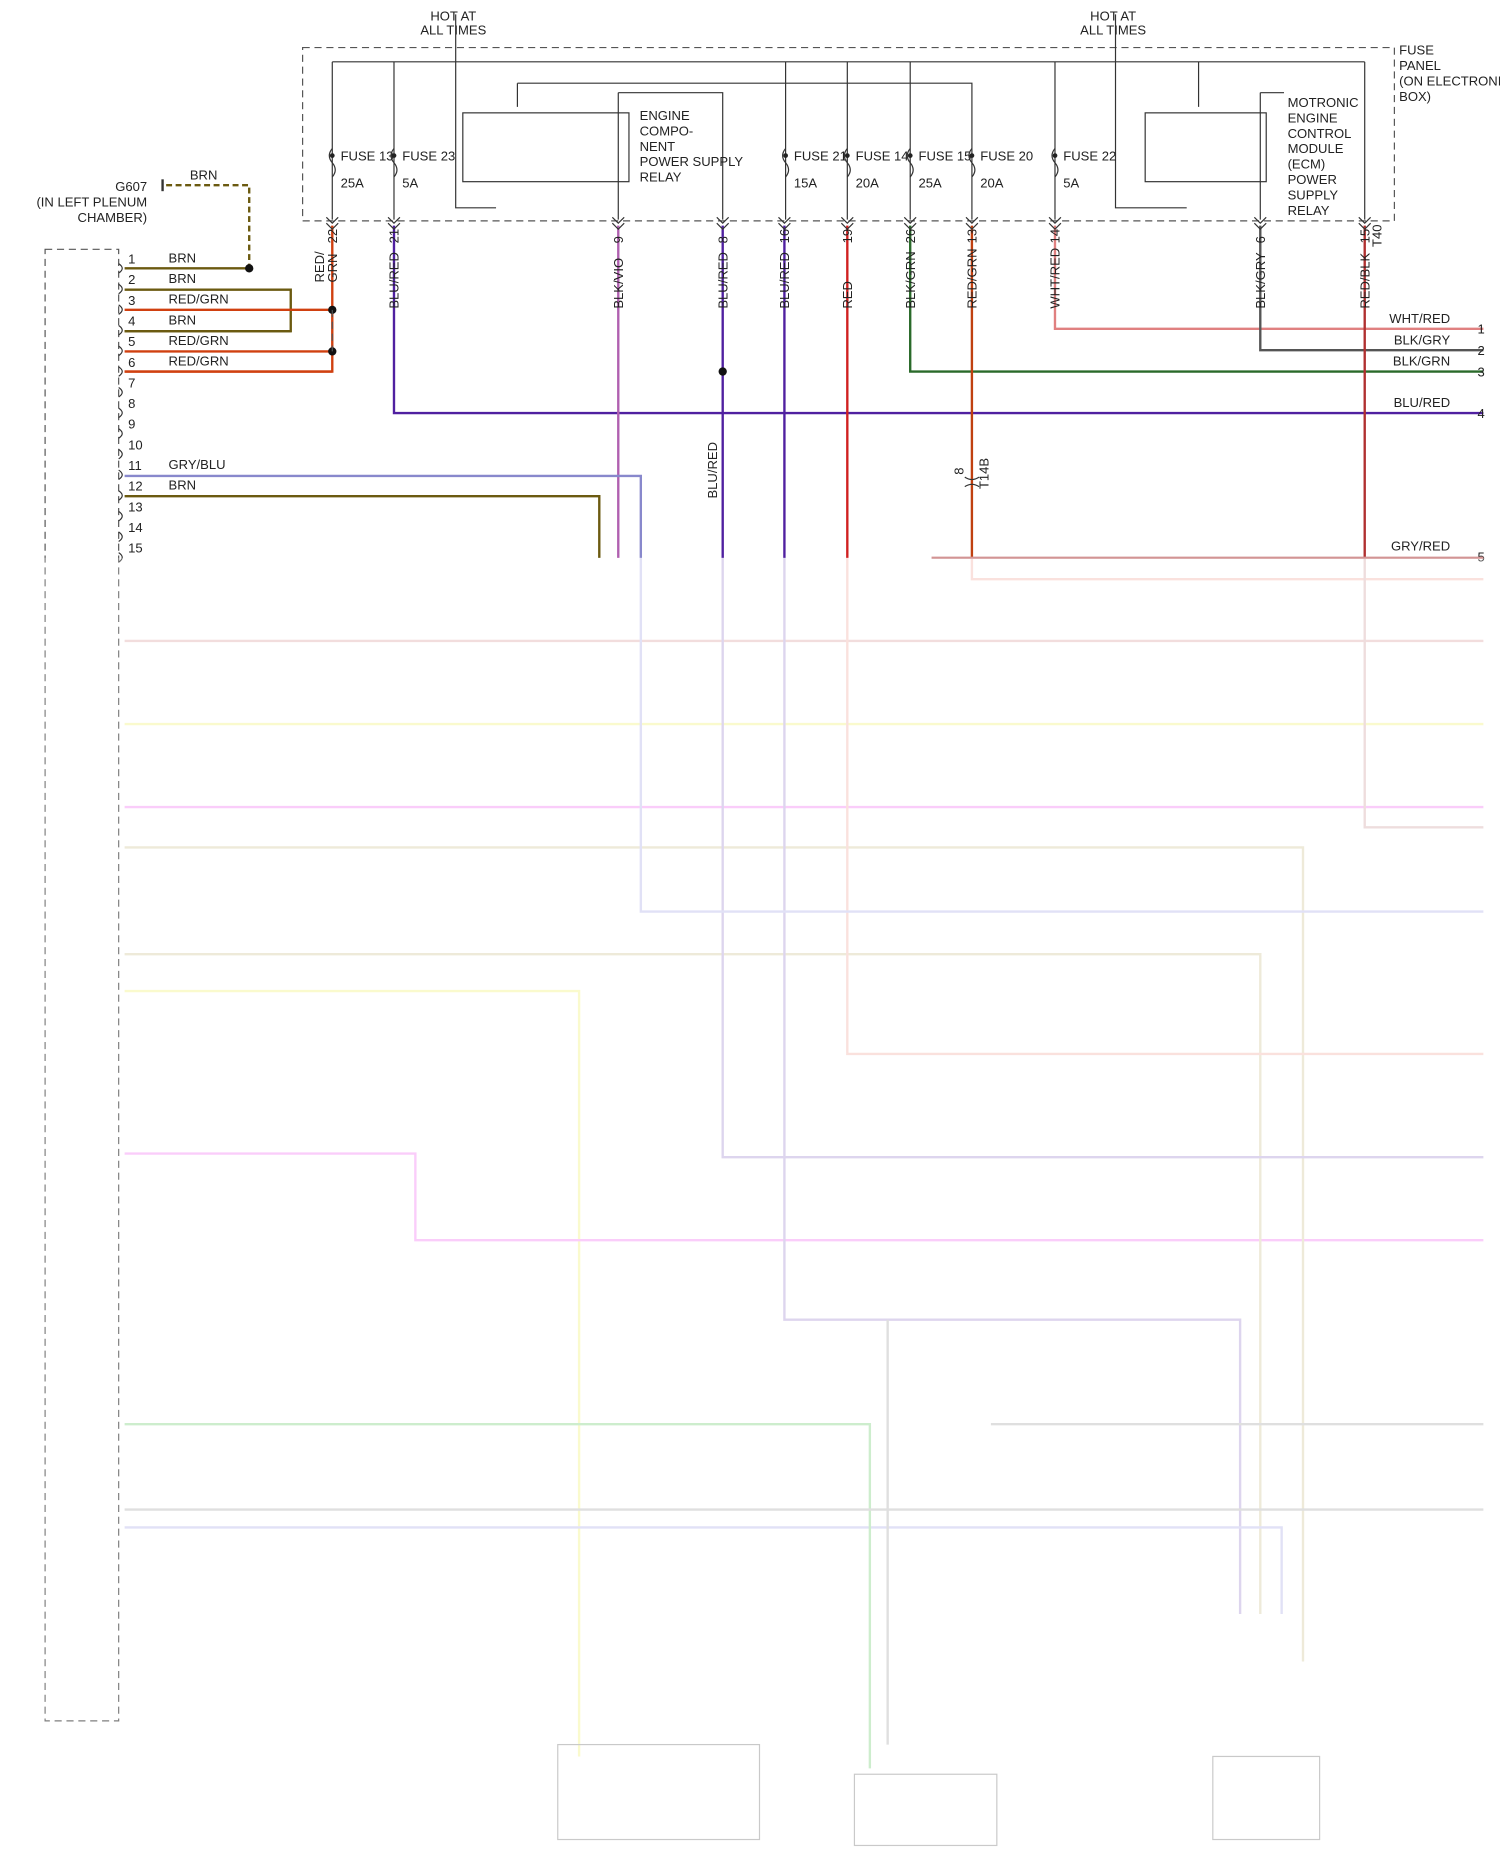 Image resolution: width=1500 pixels, height=1861 pixels. I want to click on connector-symbol, so click(972, 482).